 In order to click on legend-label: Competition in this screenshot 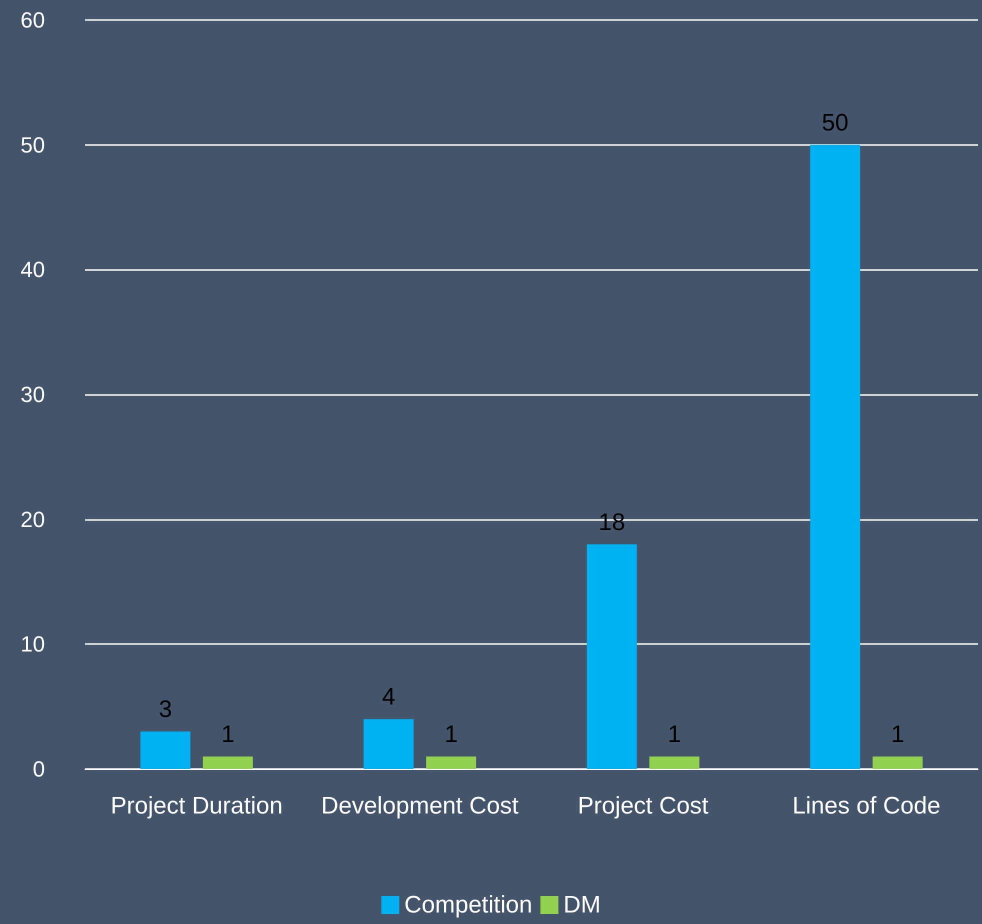, I will do `click(468, 905)`.